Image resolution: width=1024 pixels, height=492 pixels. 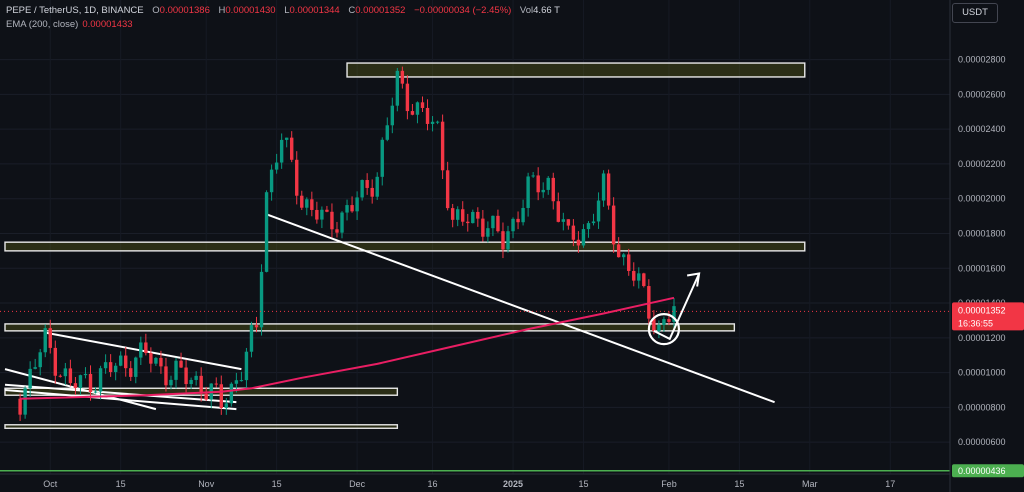 I want to click on x-tick-label: Oct, so click(x=50, y=484).